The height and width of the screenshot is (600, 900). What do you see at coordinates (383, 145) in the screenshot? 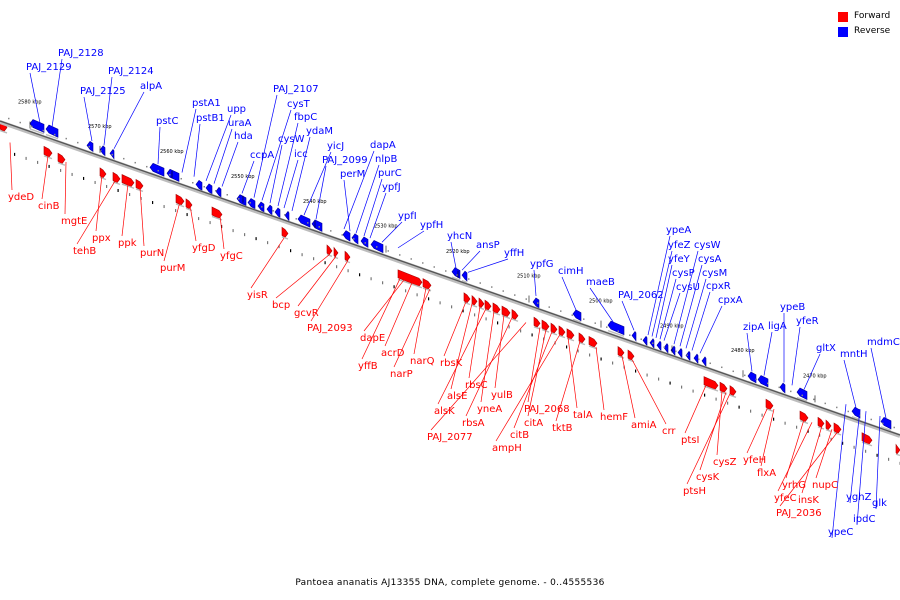
I see `rev-gene-label-20: dapA` at bounding box center [383, 145].